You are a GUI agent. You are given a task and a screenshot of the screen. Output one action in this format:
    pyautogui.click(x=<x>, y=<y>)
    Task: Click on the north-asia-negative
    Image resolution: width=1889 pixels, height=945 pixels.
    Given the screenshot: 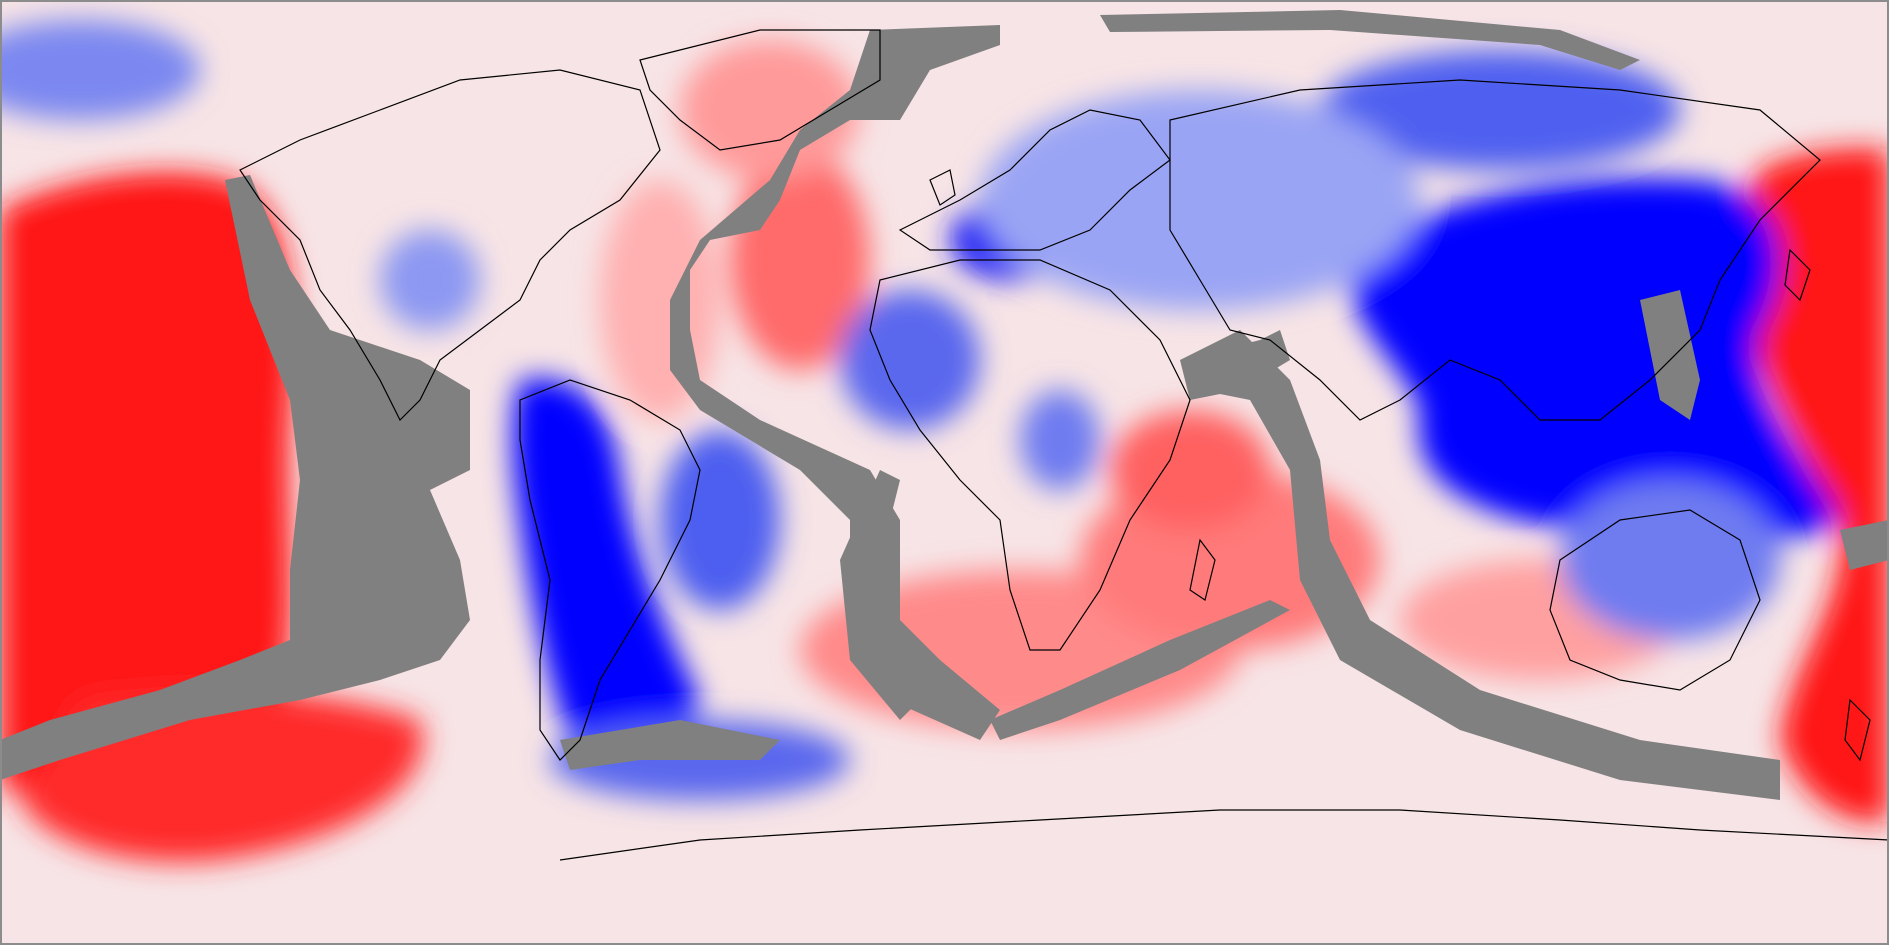 What is the action you would take?
    pyautogui.click(x=1500, y=110)
    